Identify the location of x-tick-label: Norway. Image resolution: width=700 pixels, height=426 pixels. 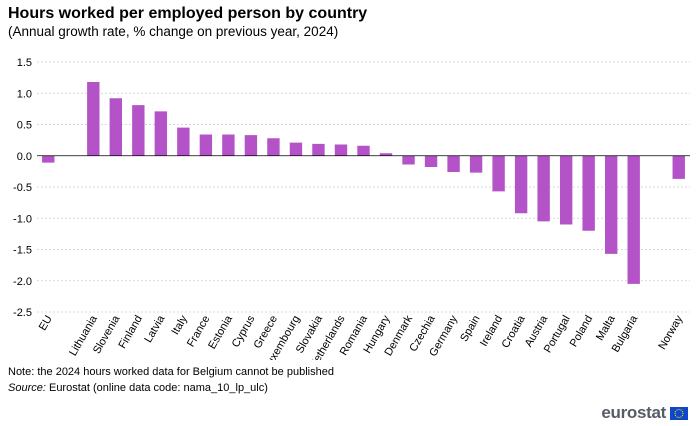
(670, 332).